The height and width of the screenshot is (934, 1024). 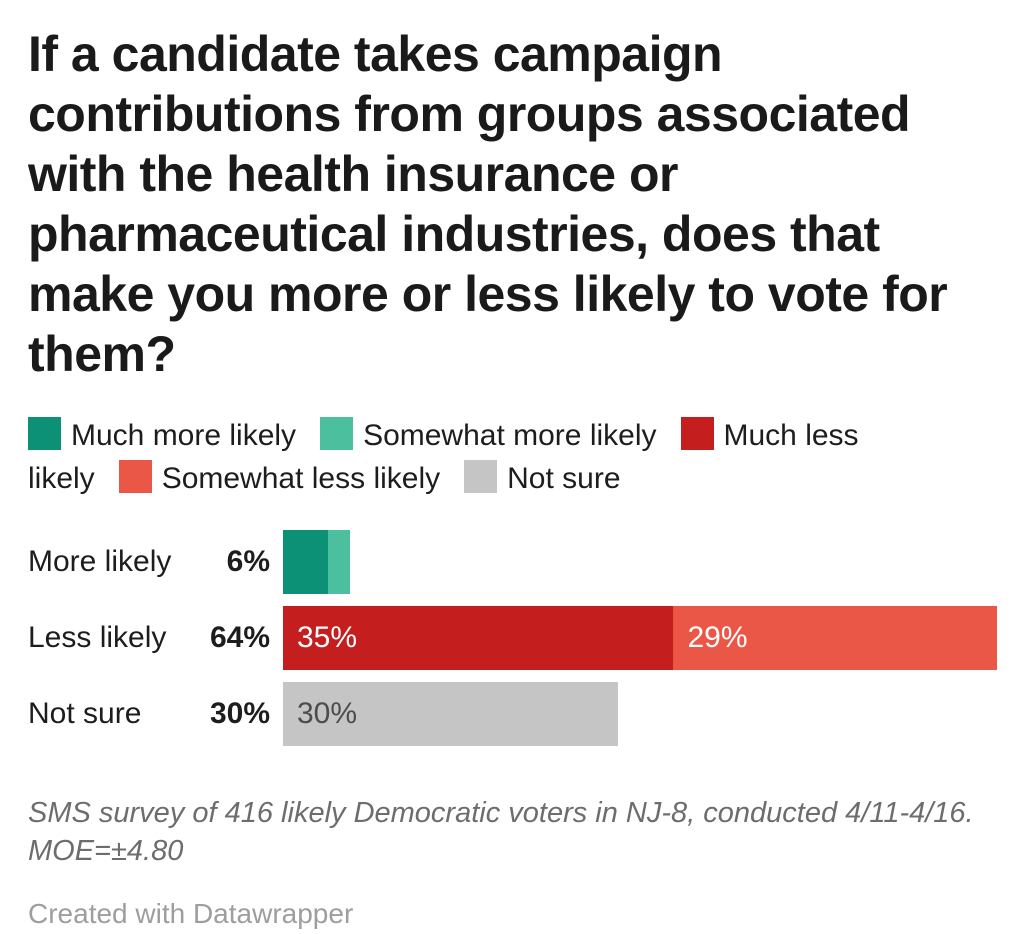 I want to click on bar: 30%, so click(x=640, y=714).